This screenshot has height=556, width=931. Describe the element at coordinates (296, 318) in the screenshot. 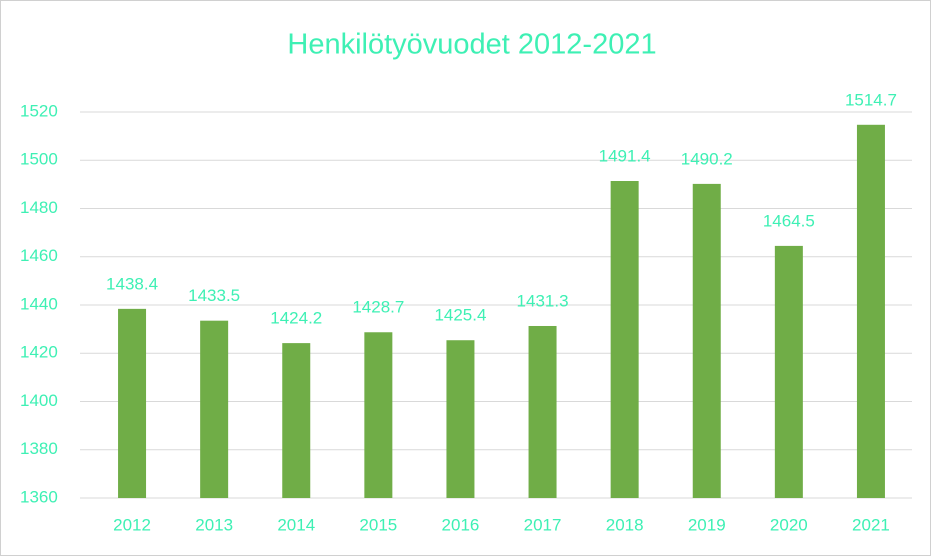

I see `data-label: 1424.2` at that location.